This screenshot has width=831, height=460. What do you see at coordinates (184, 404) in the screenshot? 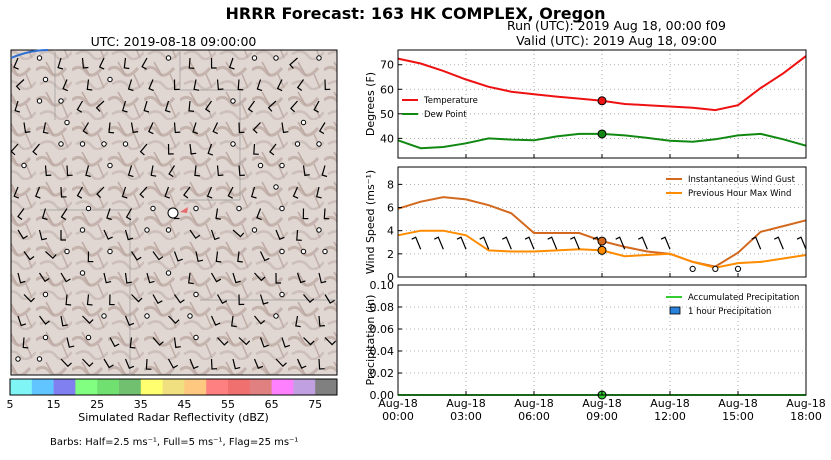
I see `colorbar-tick-label: 45` at bounding box center [184, 404].